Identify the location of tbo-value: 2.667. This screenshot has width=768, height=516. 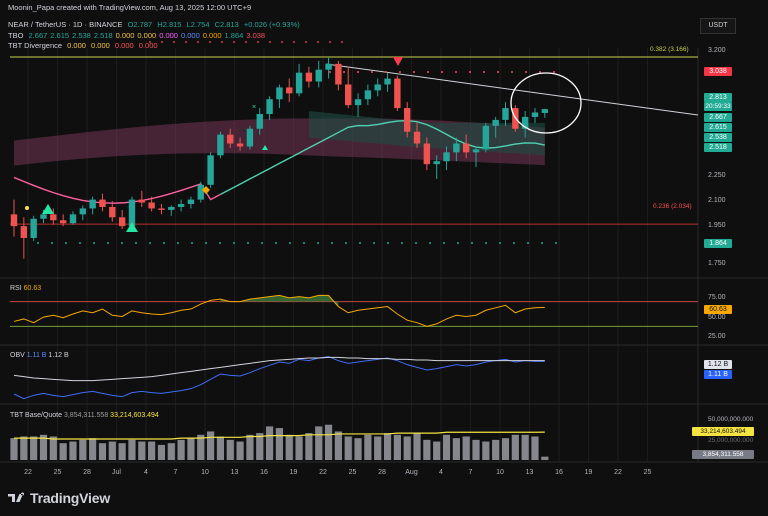
(38, 35).